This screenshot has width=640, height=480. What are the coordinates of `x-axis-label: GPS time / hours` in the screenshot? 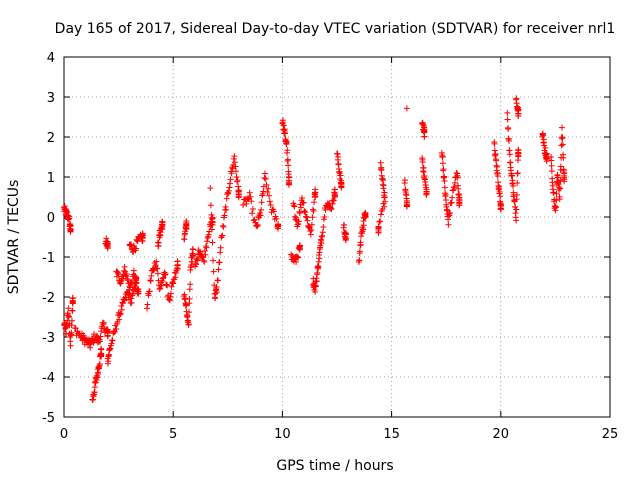 It's located at (334, 466).